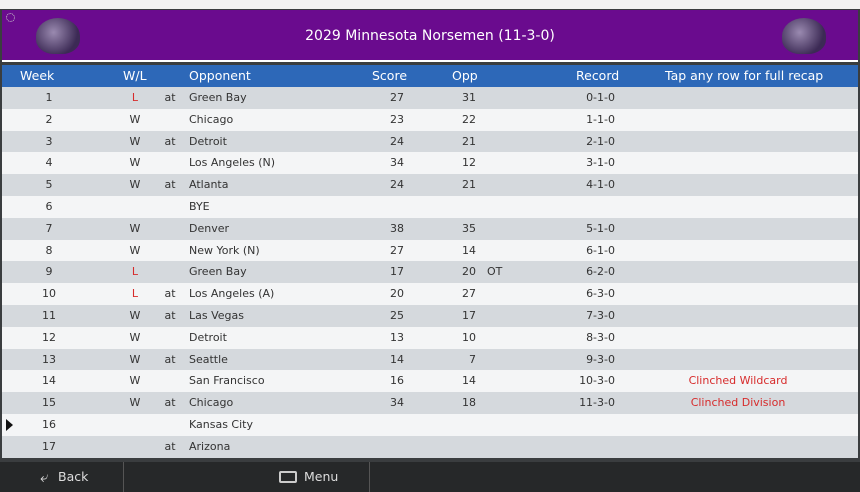 The height and width of the screenshot is (492, 860). Describe the element at coordinates (211, 403) in the screenshot. I see `opponent: Chicago` at that location.